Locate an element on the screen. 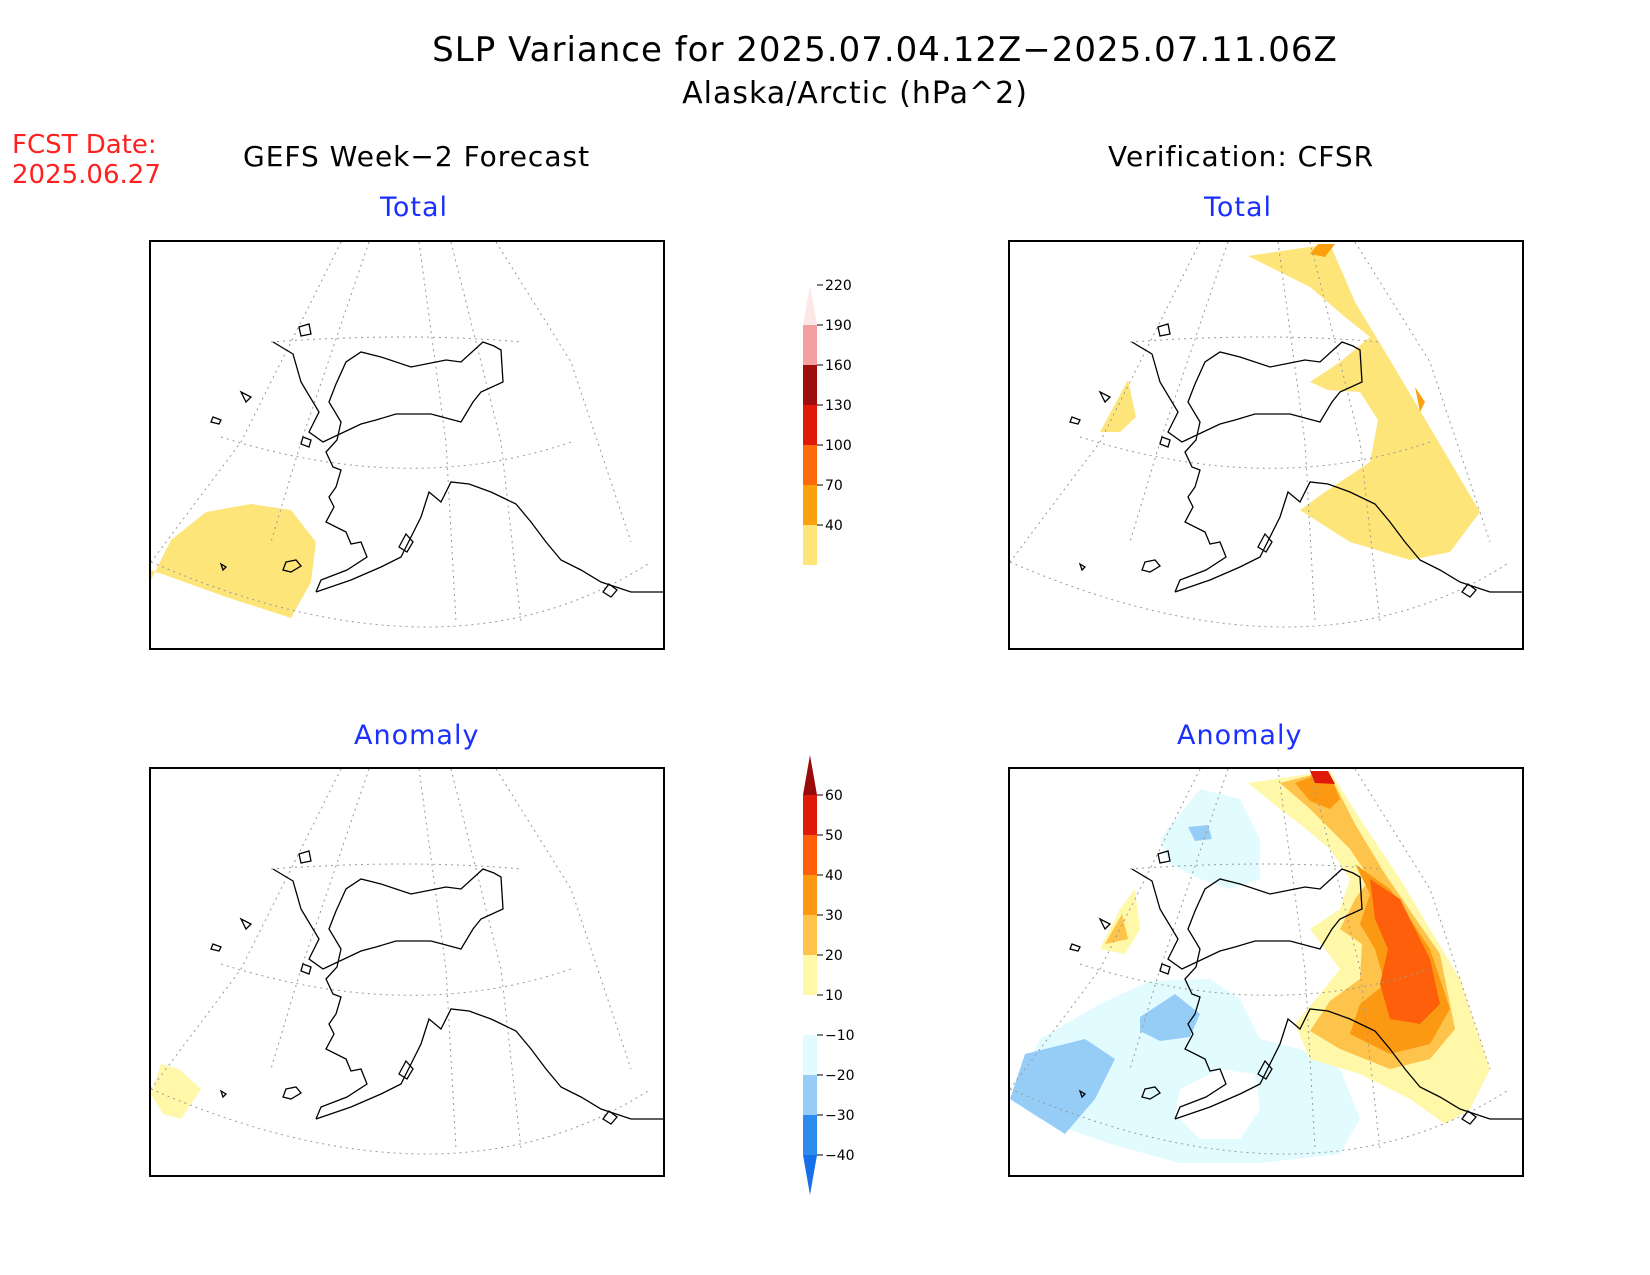  right-column-title: Verification: CFSR is located at coordinates (1241, 156).